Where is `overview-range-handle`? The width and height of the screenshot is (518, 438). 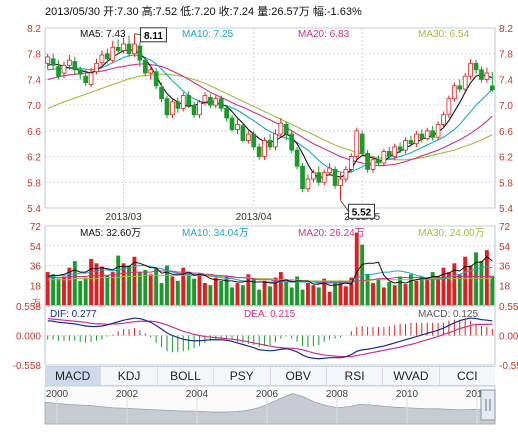
overview-range-handle is located at coordinates (488, 405).